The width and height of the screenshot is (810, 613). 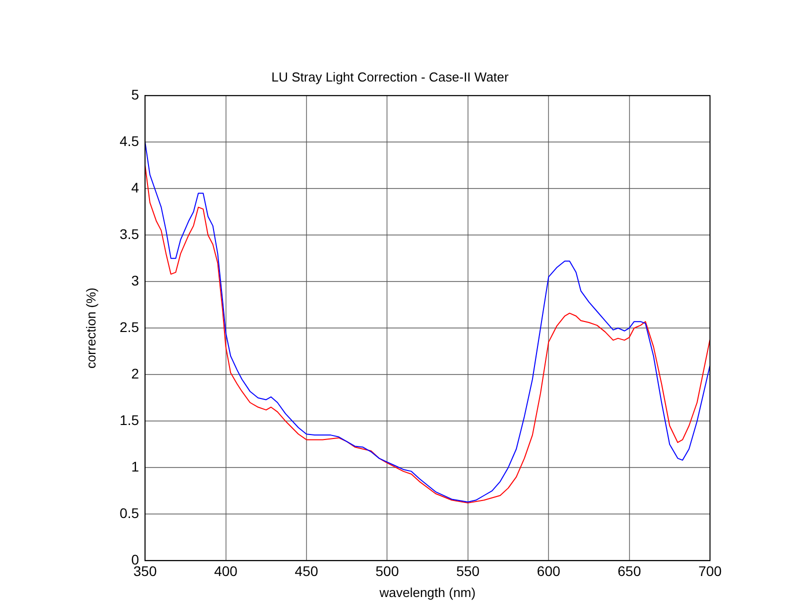 What do you see at coordinates (130, 512) in the screenshot?
I see `y-tick-label: 0.5` at bounding box center [130, 512].